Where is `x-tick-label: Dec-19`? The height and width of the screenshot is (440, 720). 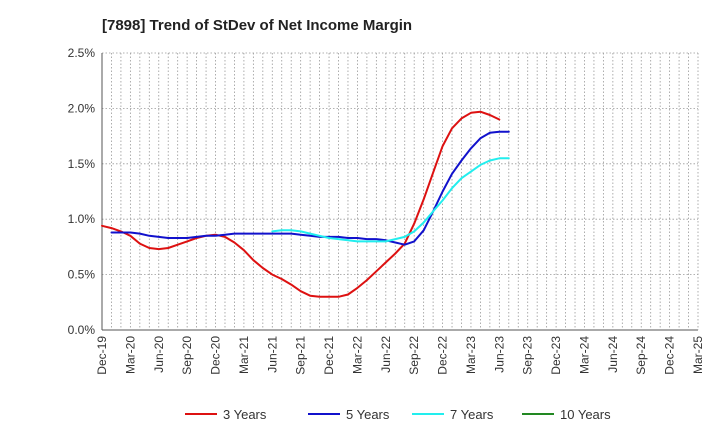
x-tick-label: Dec-19 is located at coordinates (102, 355).